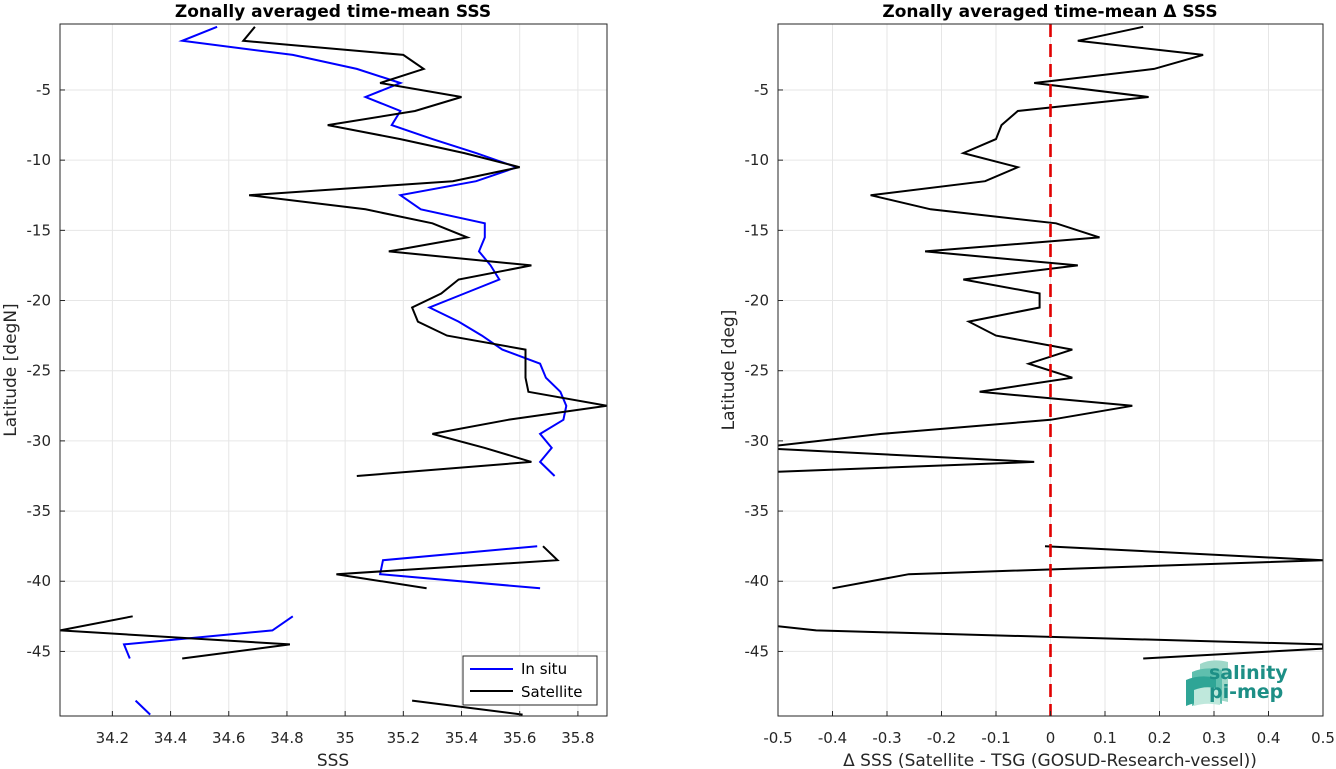  I want to click on legend-label-in-situ: In situ, so click(544, 669).